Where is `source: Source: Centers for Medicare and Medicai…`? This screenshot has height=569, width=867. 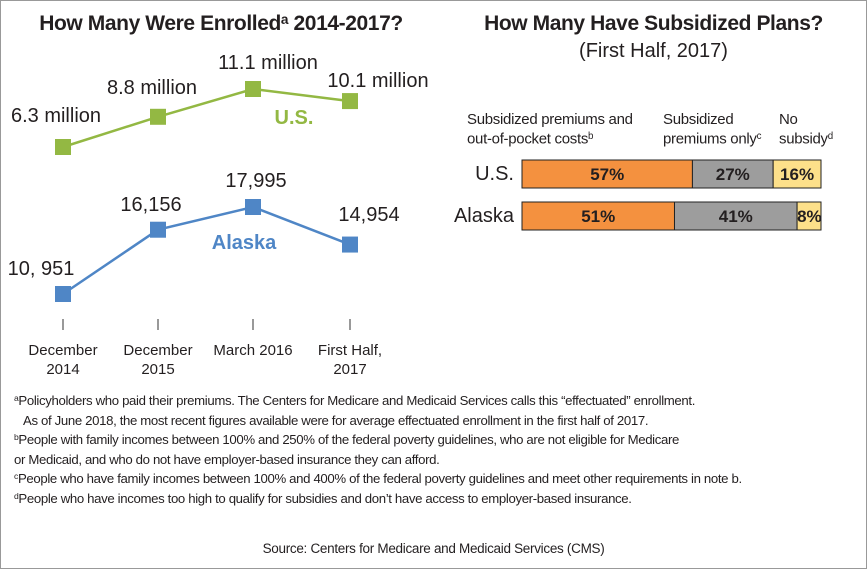 source: Source: Centers for Medicare and Medicai… is located at coordinates (433, 548).